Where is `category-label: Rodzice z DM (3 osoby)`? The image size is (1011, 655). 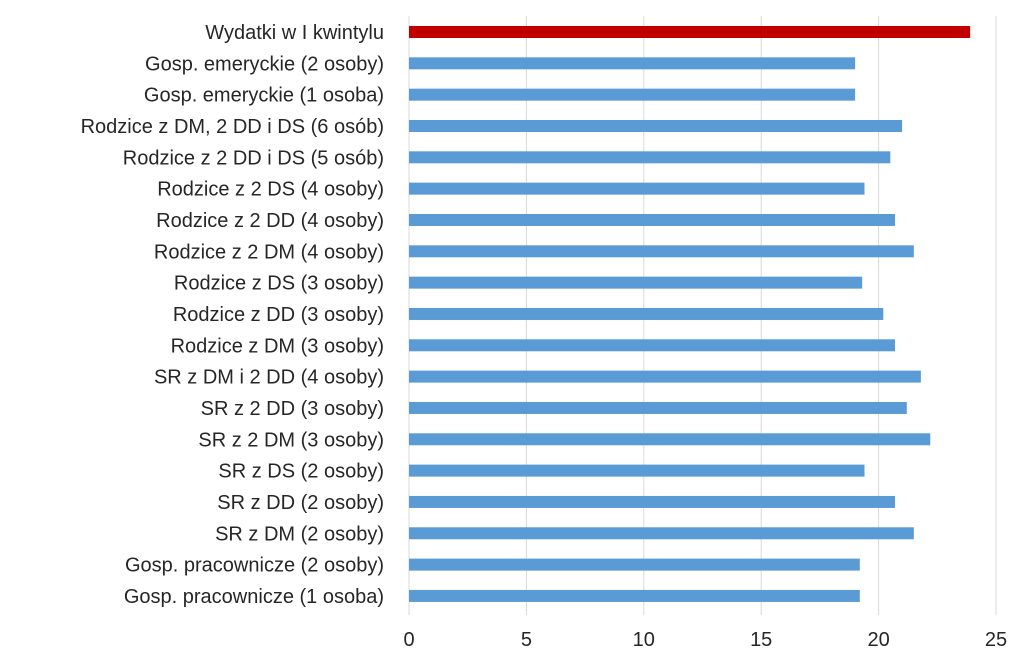 category-label: Rodzice z DM (3 osoby) is located at coordinates (277, 346).